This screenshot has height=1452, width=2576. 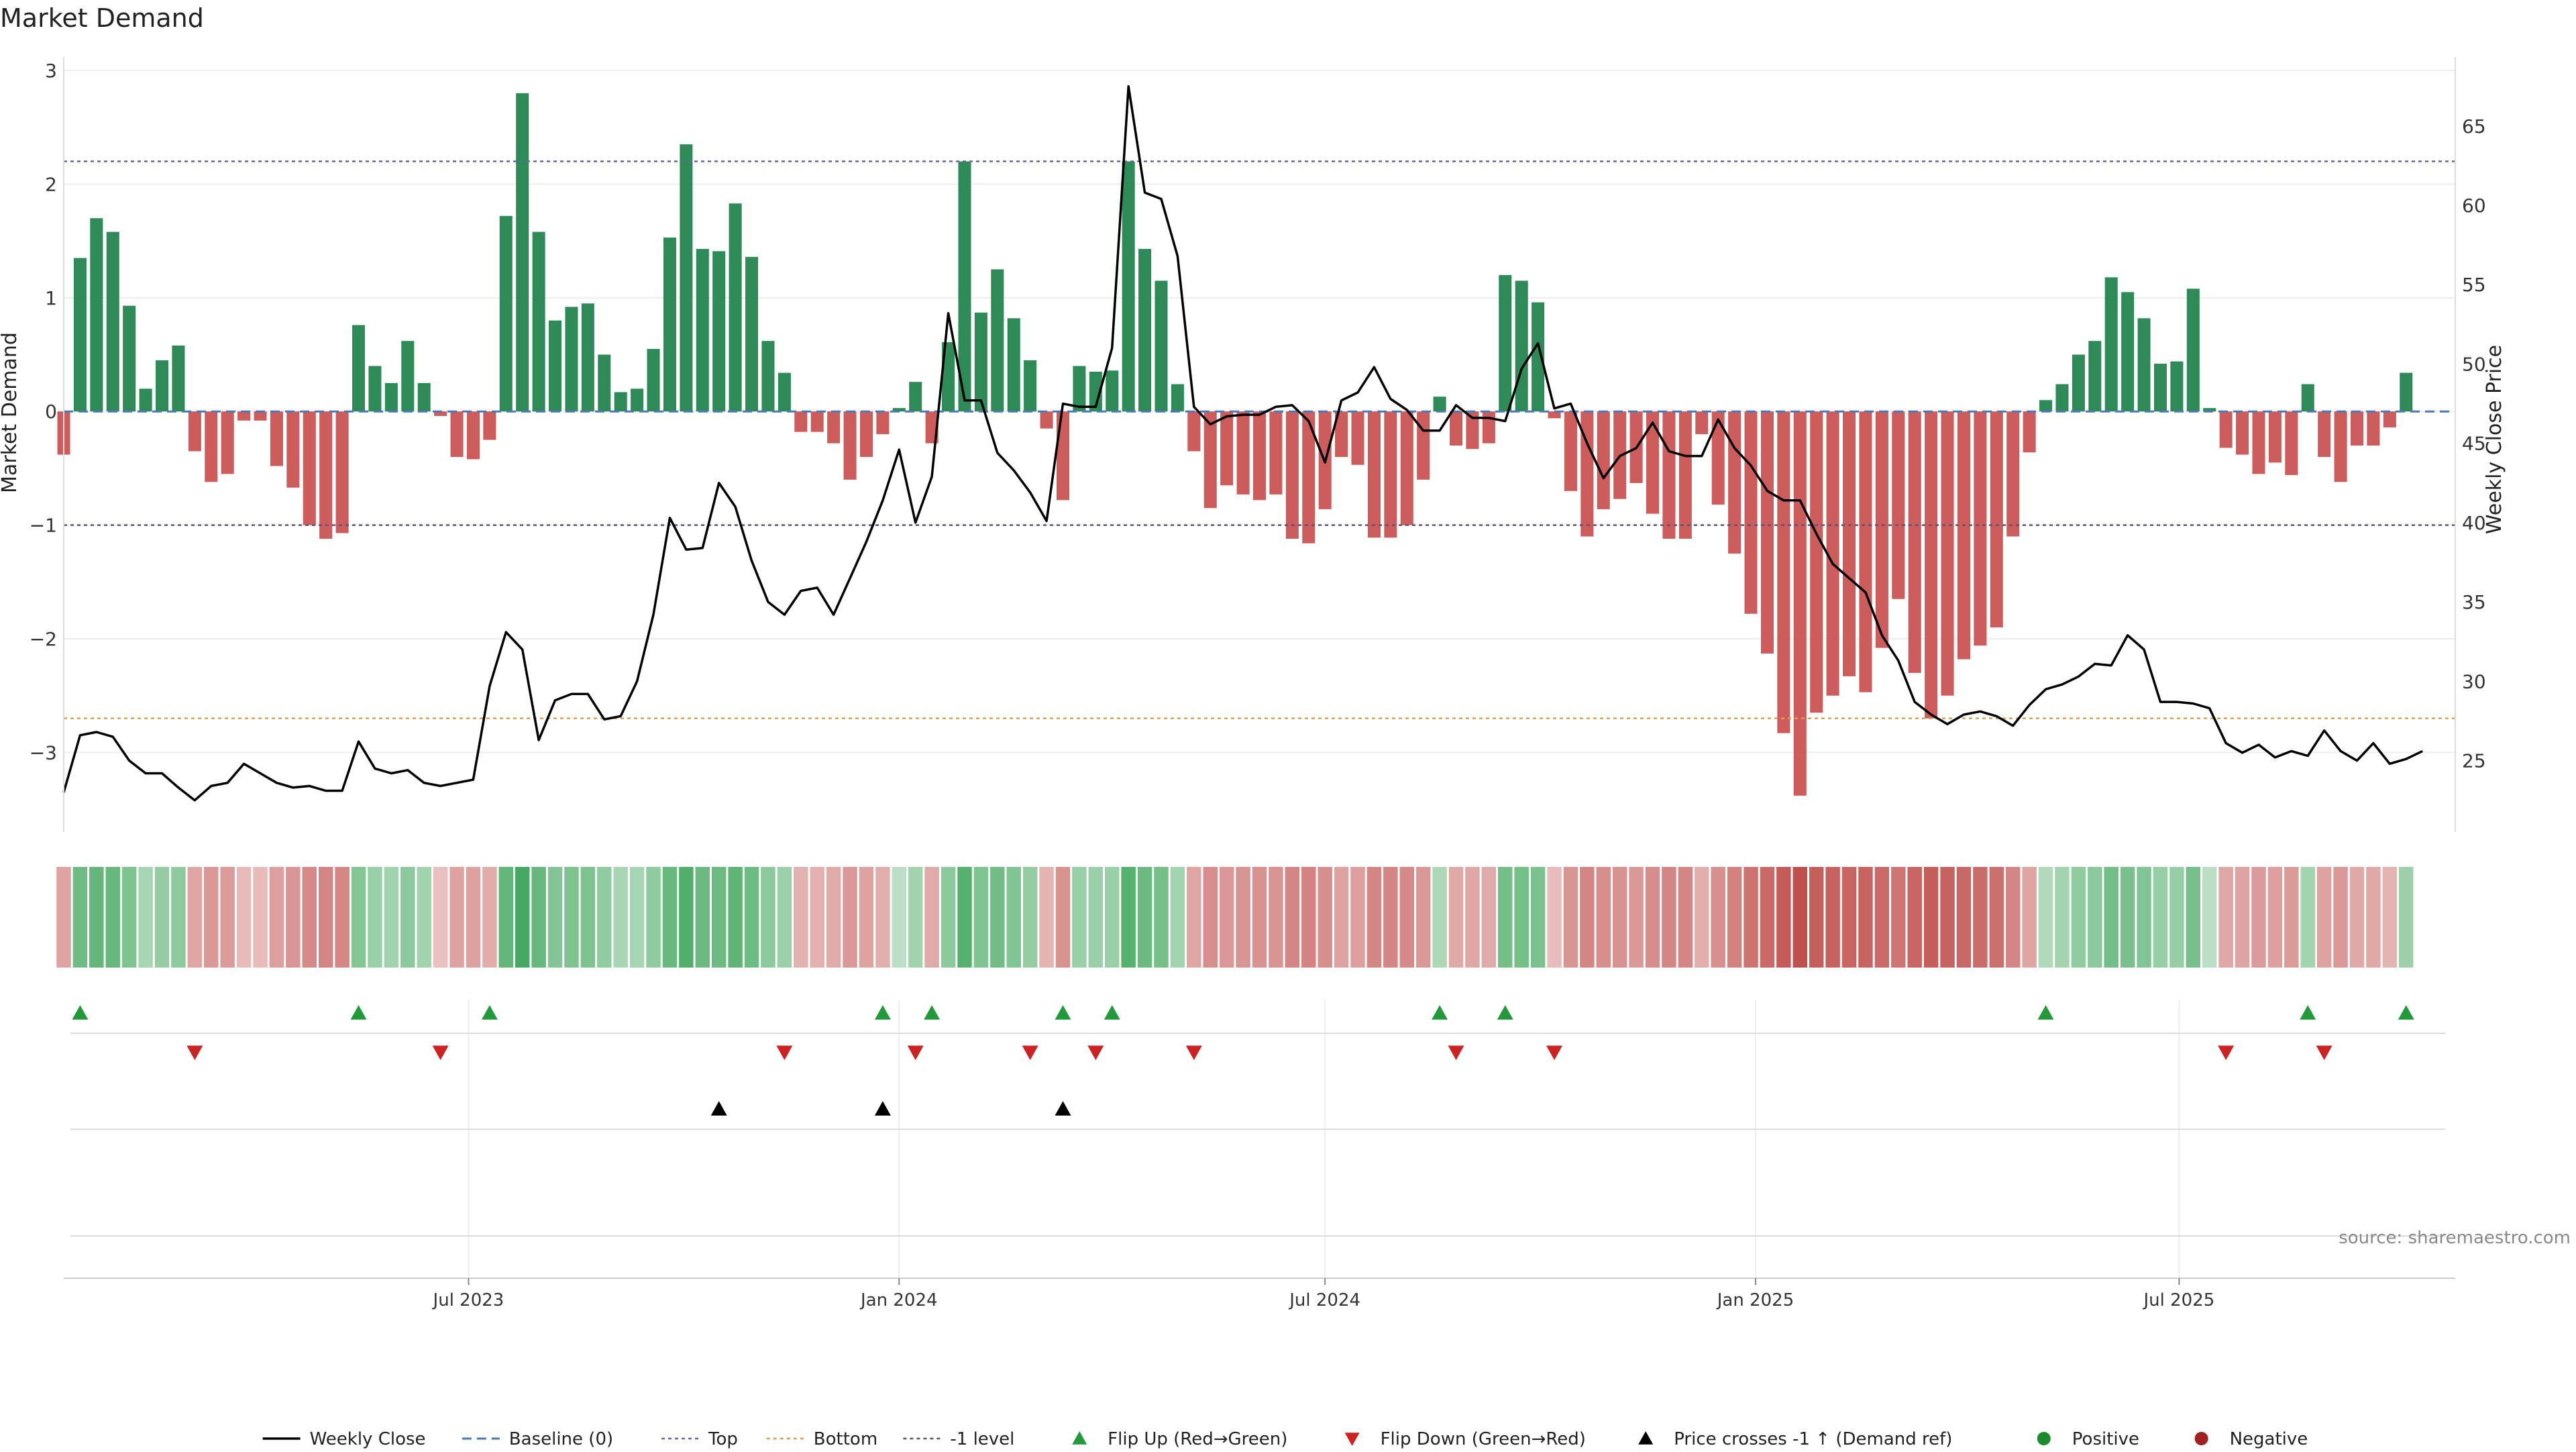 What do you see at coordinates (1259, 1294) in the screenshot?
I see `x-axis: Jul 2023 Jan 2024 Jul 2024 Jan 2025 Jul 2025` at bounding box center [1259, 1294].